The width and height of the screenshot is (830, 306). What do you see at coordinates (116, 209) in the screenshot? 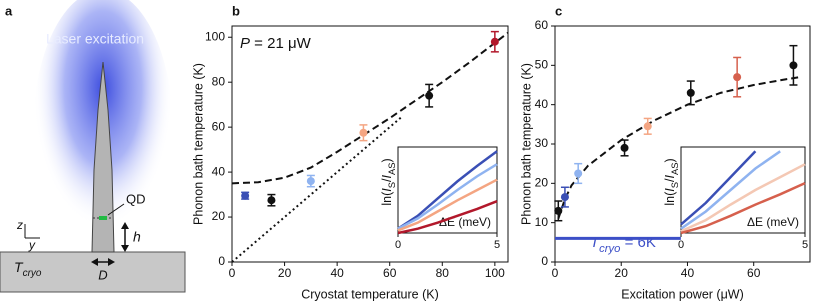
I see `qd-pointer` at bounding box center [116, 209].